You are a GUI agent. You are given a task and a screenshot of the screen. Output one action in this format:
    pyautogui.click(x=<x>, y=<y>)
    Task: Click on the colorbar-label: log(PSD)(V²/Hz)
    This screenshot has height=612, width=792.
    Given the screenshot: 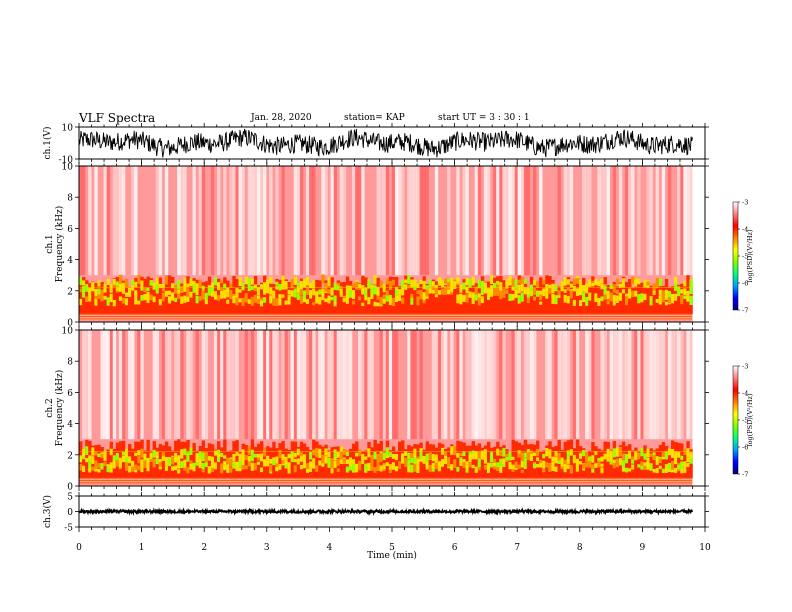 What is the action you would take?
    pyautogui.click(x=750, y=419)
    